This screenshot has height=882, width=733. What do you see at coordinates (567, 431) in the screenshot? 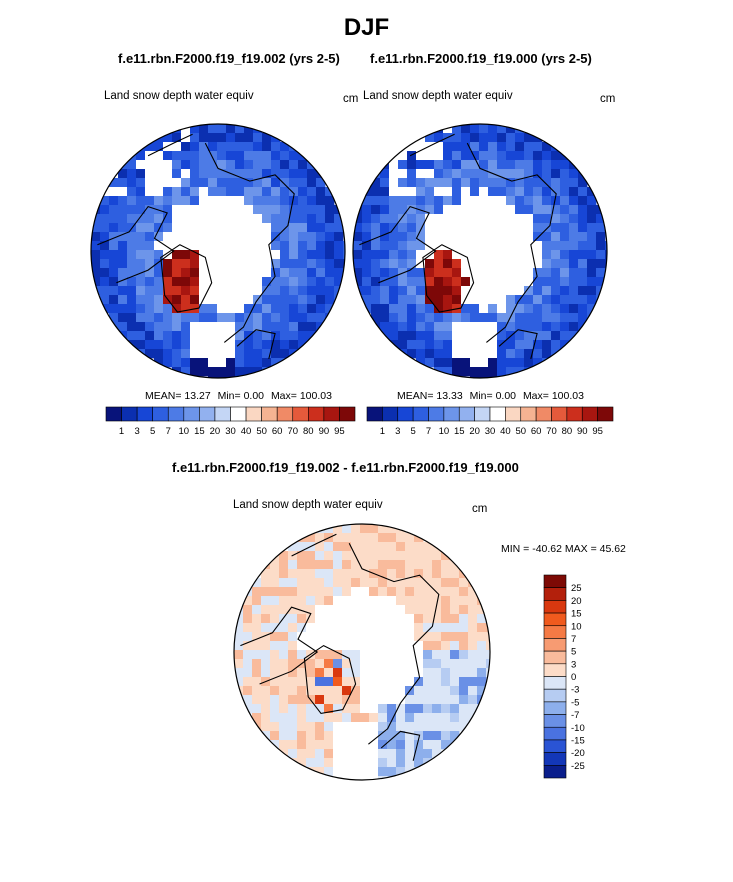
I see `colorbar-tick-label: 80` at bounding box center [567, 431].